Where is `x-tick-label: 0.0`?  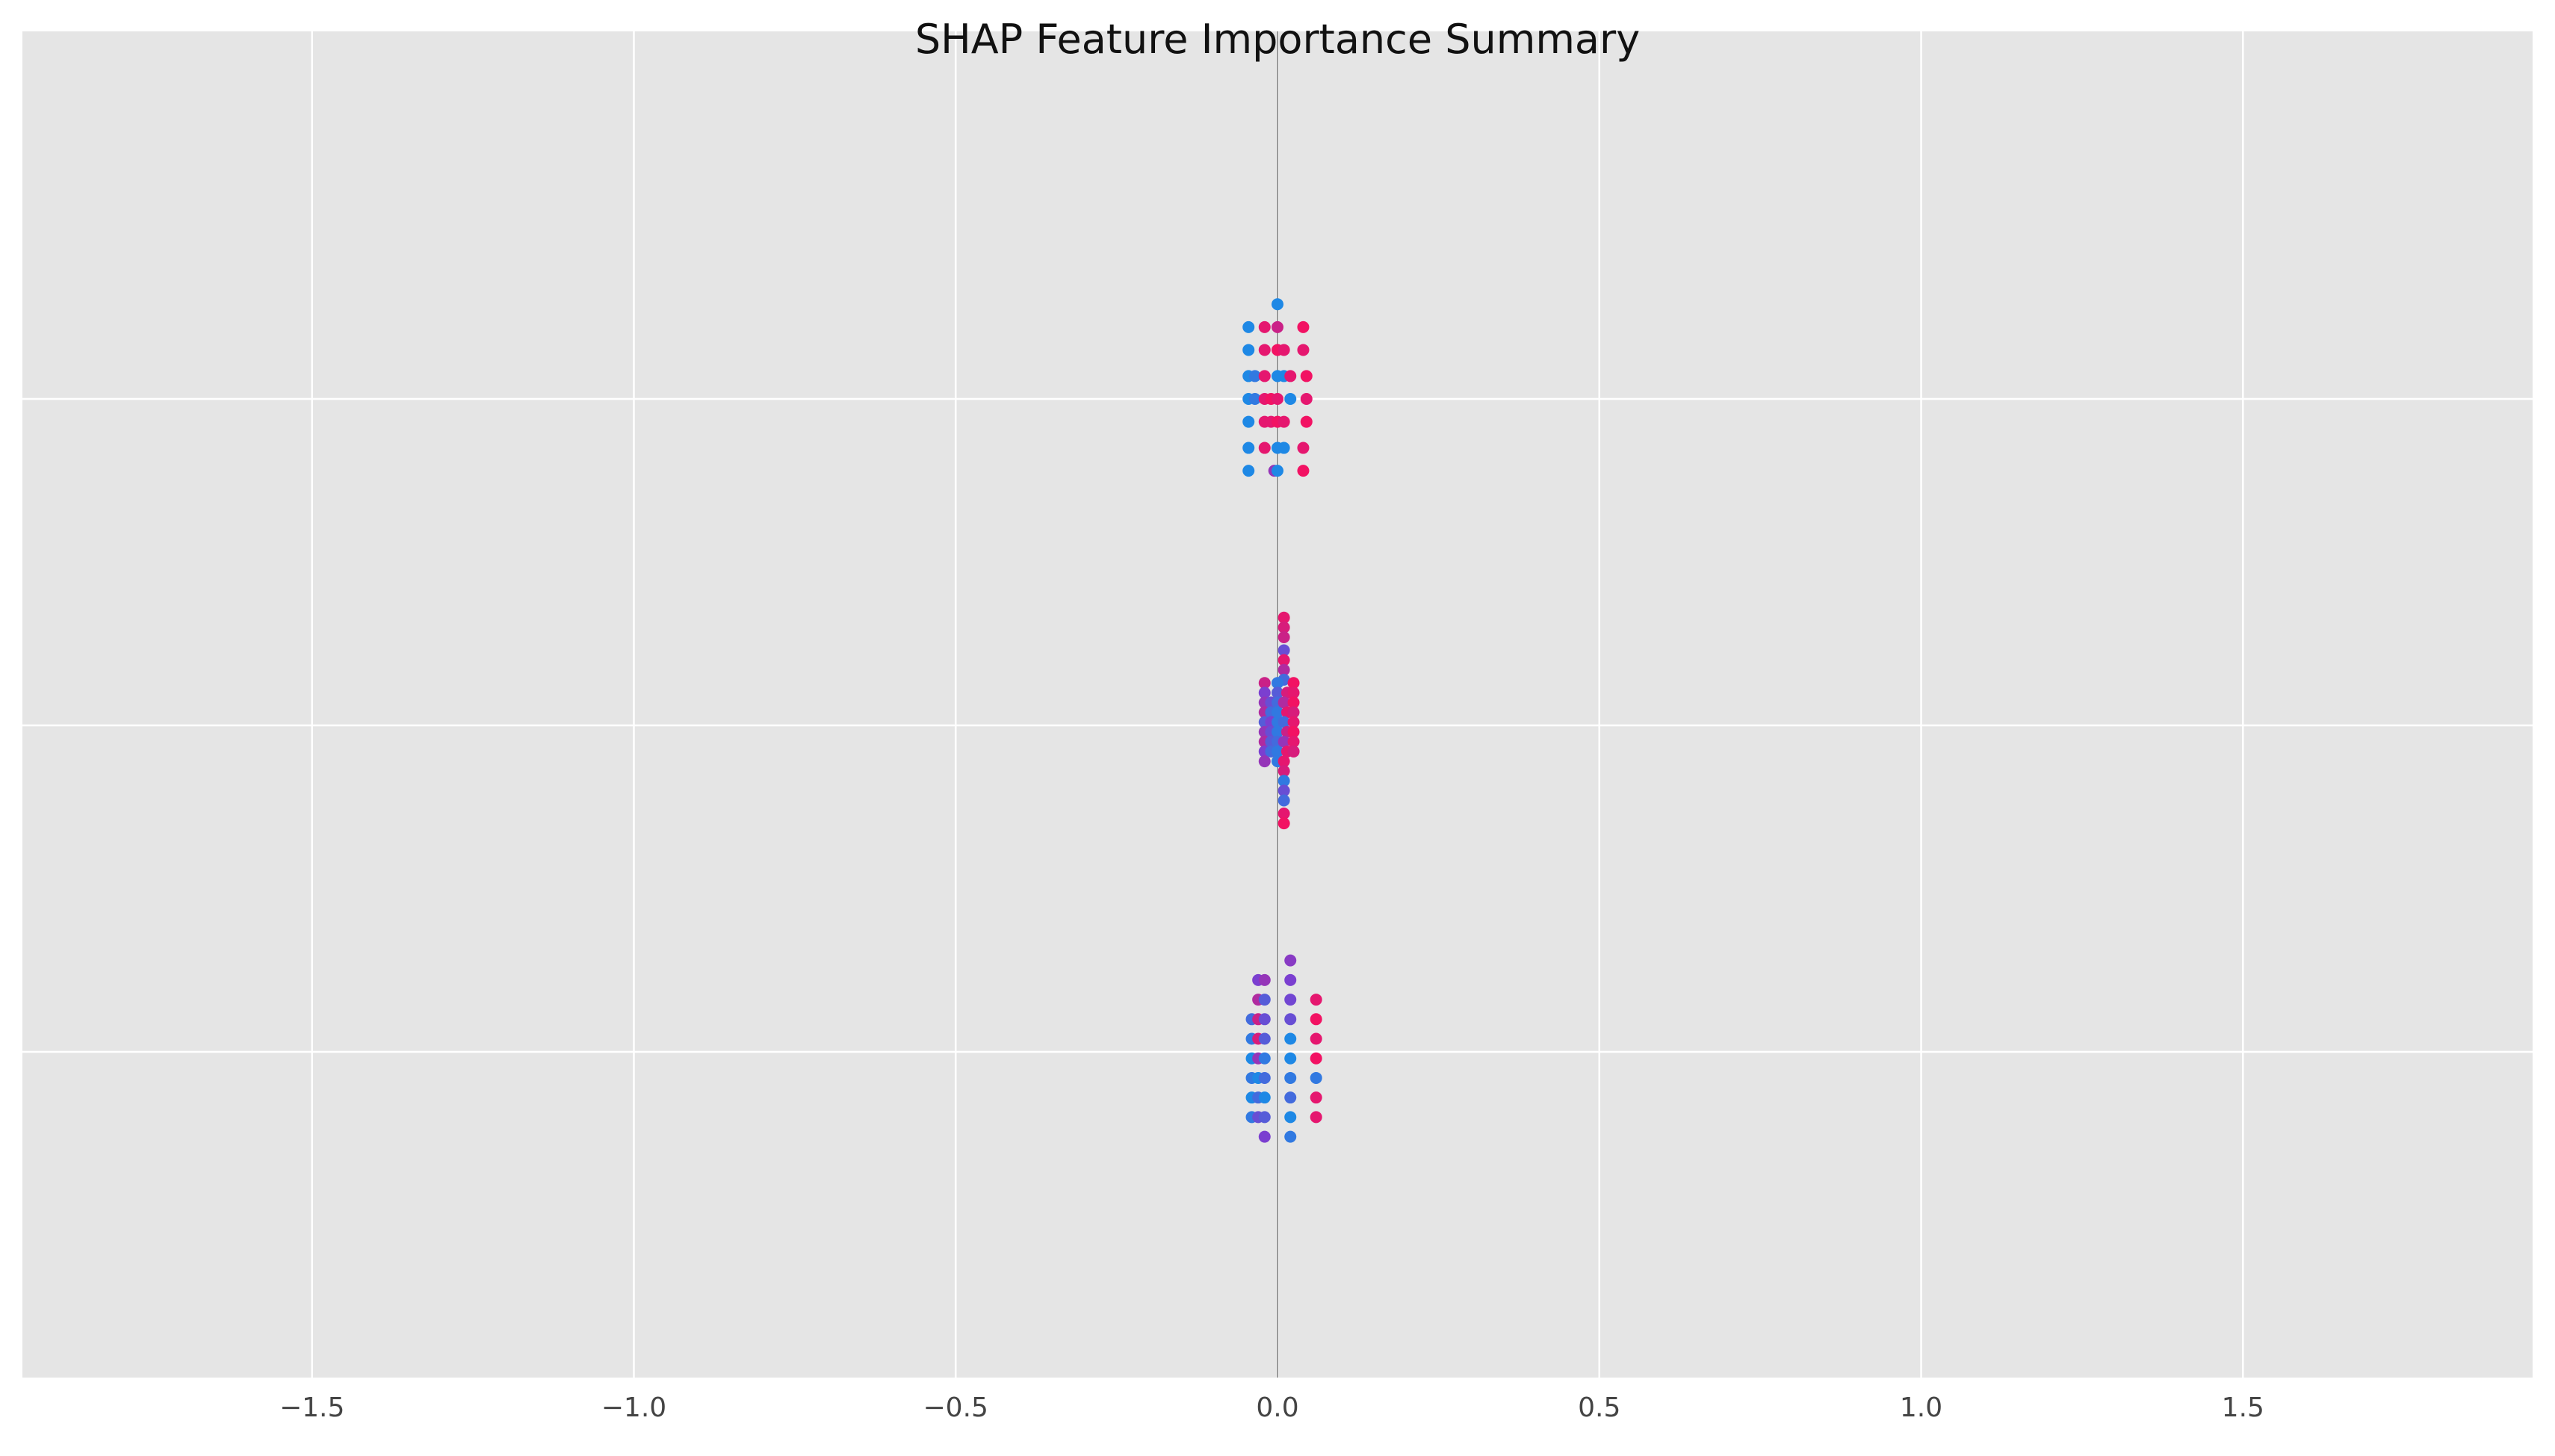 x-tick-label: 0.0 is located at coordinates (1277, 1408).